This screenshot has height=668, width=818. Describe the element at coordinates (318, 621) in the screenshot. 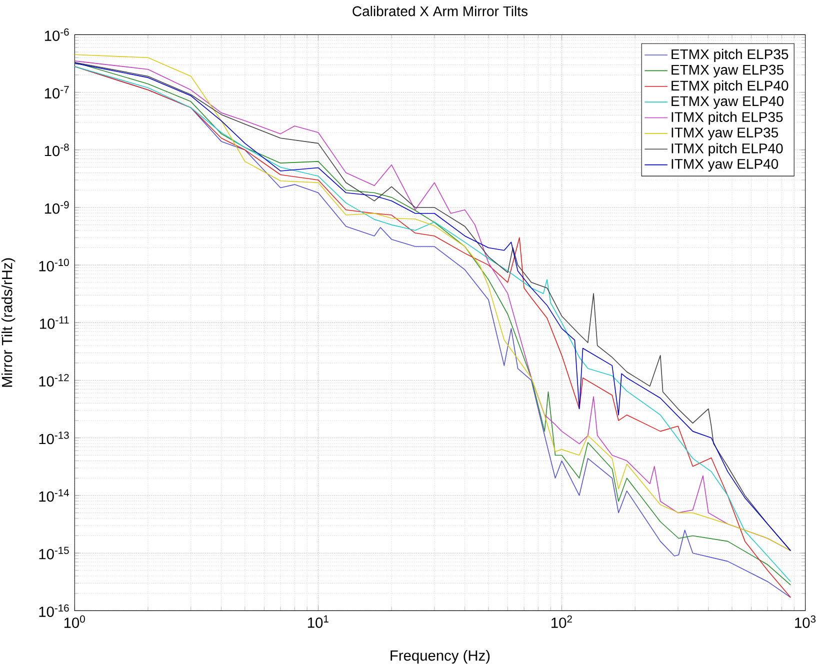

I see `x-tick-label: 10$^{1}$` at that location.